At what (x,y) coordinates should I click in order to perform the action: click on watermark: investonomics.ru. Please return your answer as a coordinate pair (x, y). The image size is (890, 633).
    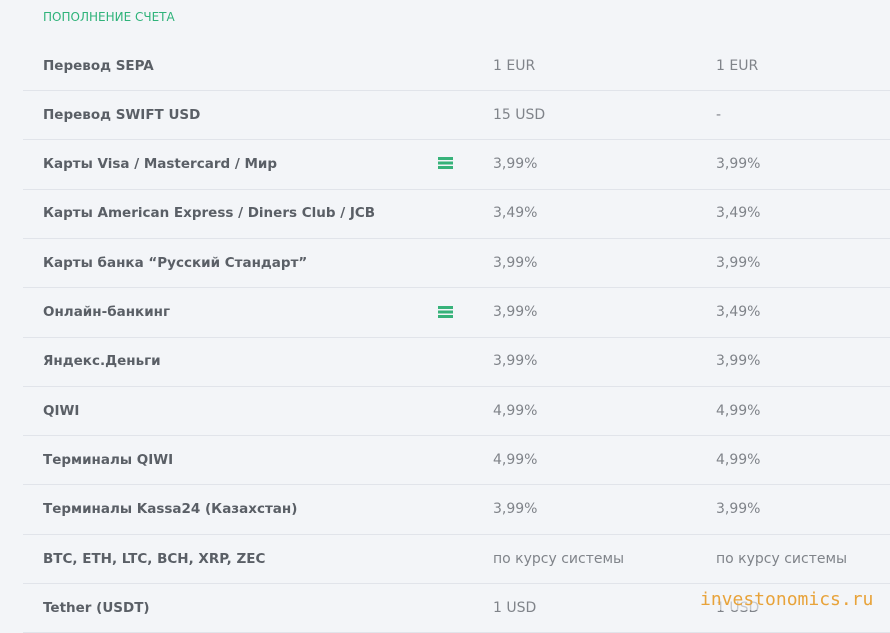
    Looking at the image, I should click on (787, 599).